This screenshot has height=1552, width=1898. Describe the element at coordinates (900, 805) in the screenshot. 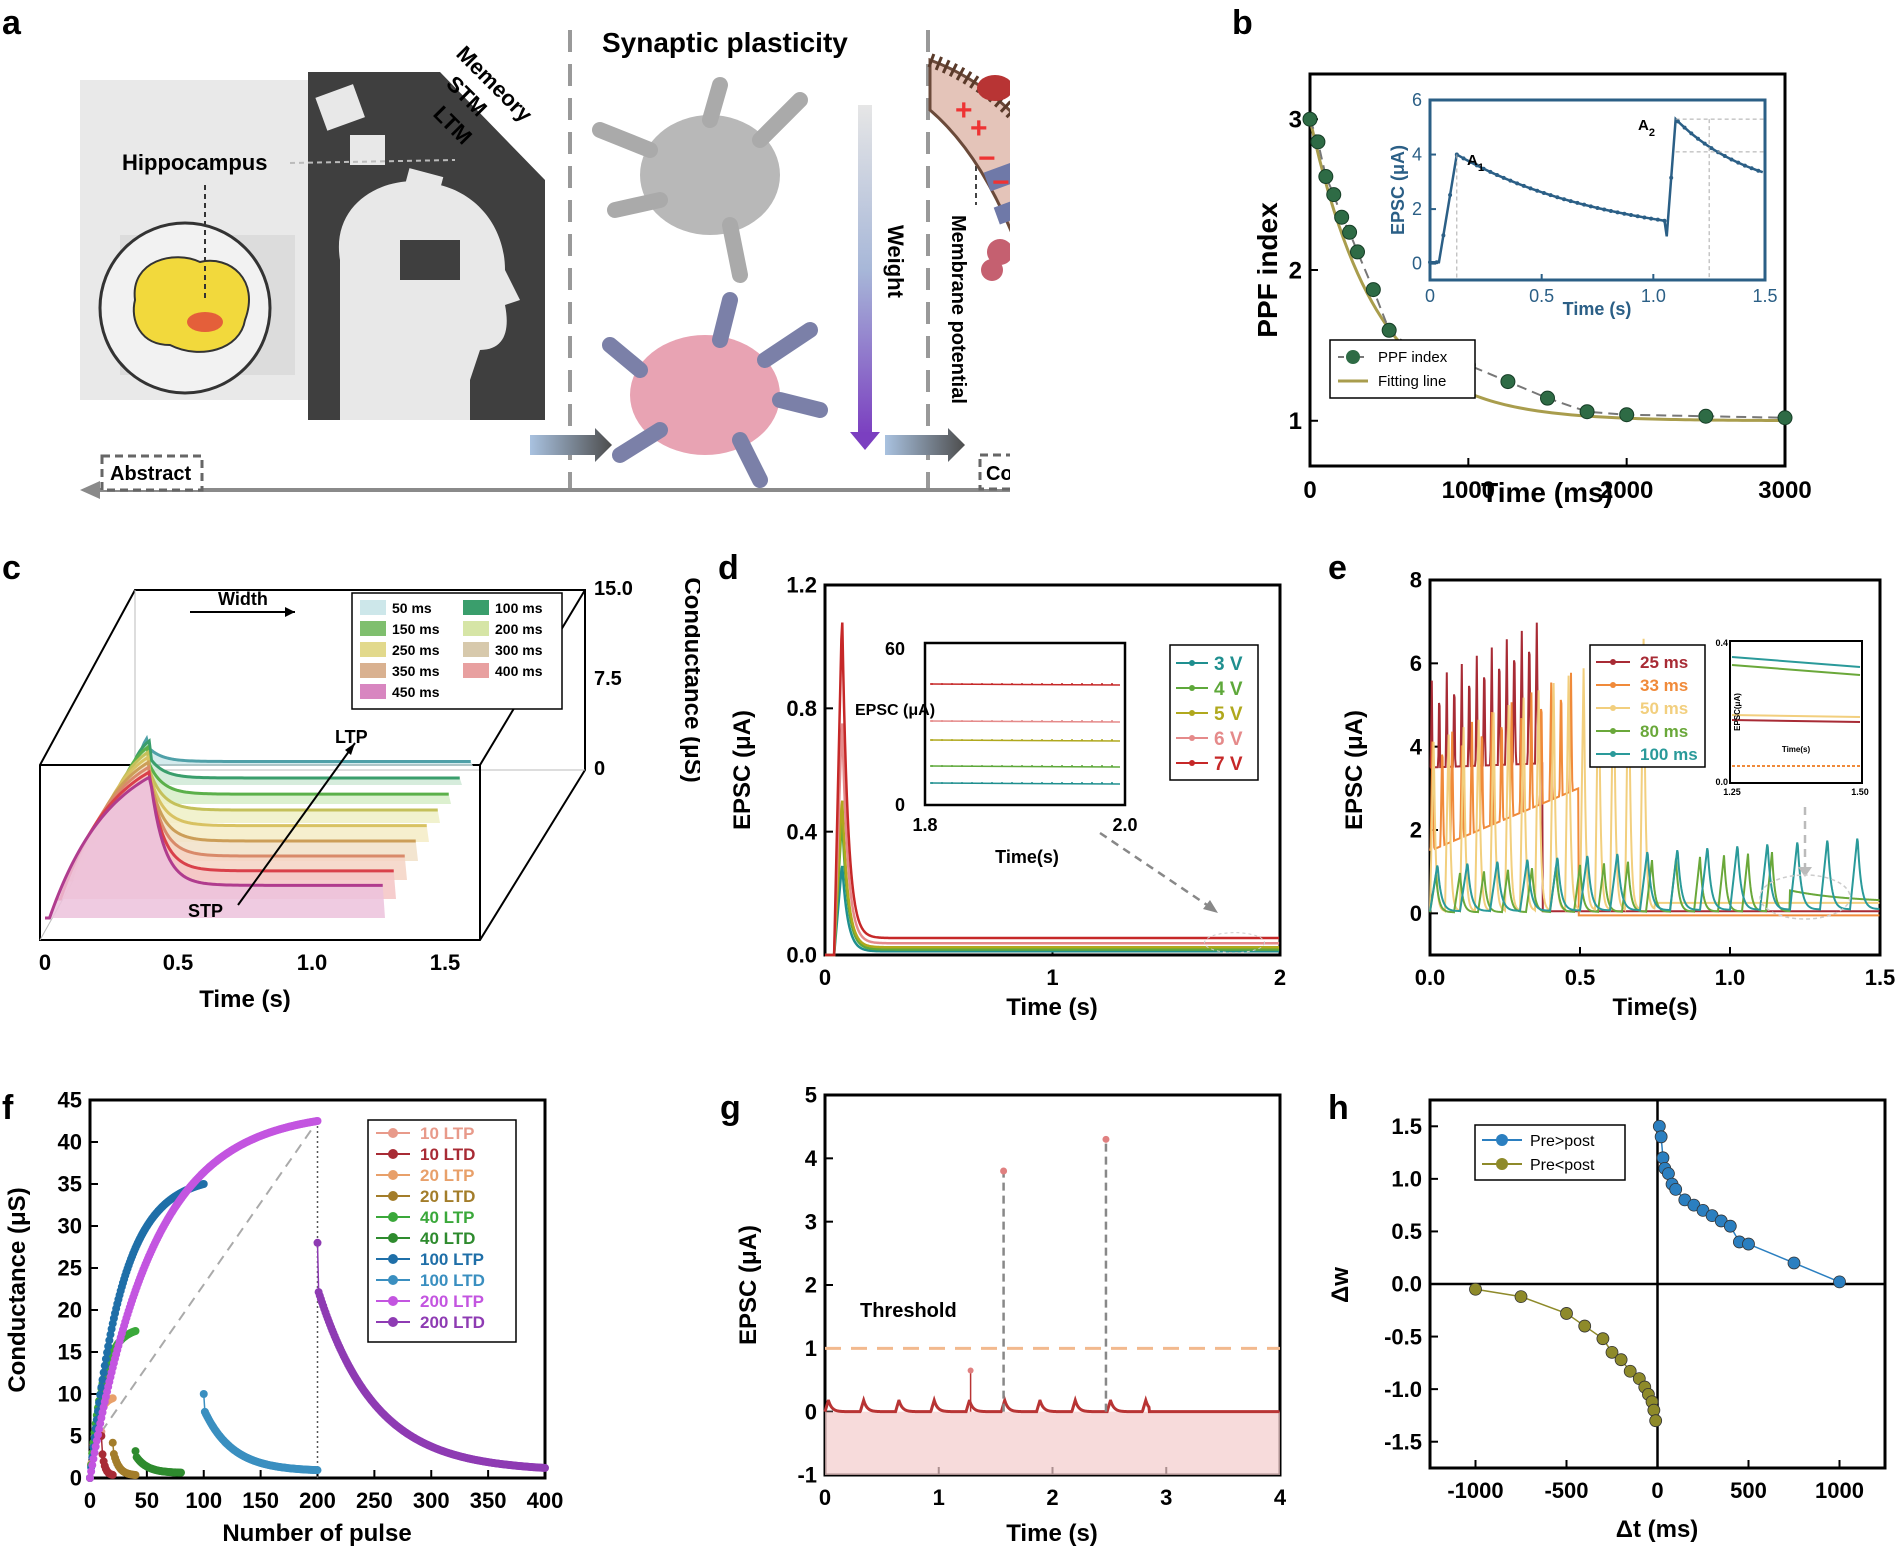

I see `inset-y-tick-2: 0` at that location.